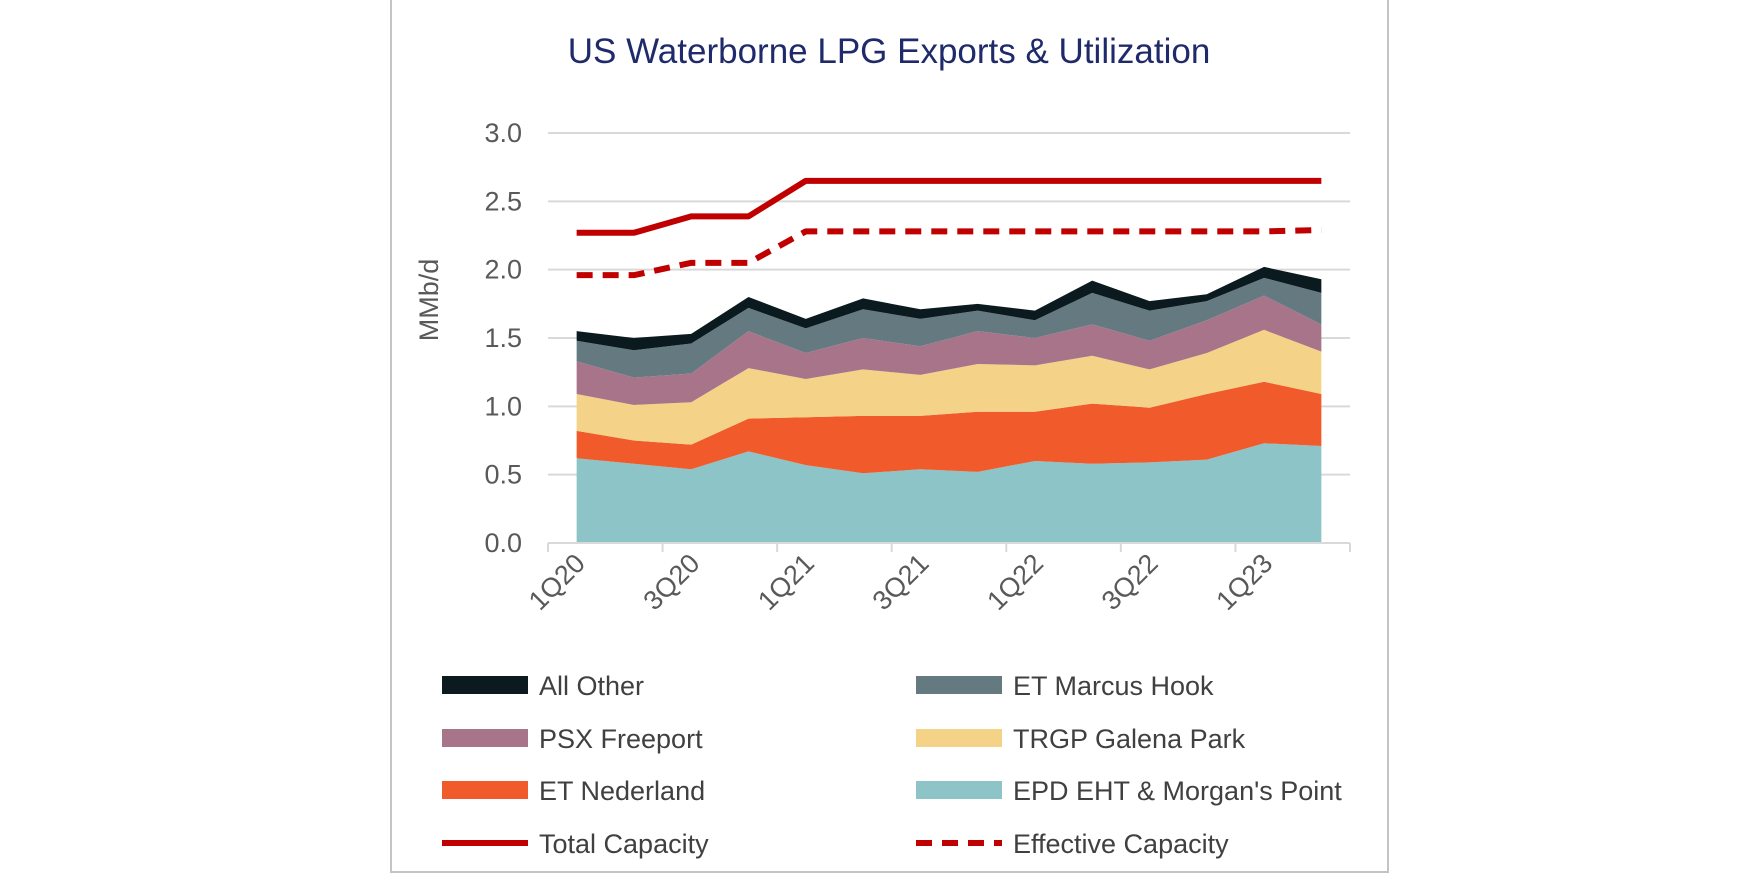 This screenshot has width=1750, height=875. I want to click on x-tick-label: 3Q21, so click(901, 582).